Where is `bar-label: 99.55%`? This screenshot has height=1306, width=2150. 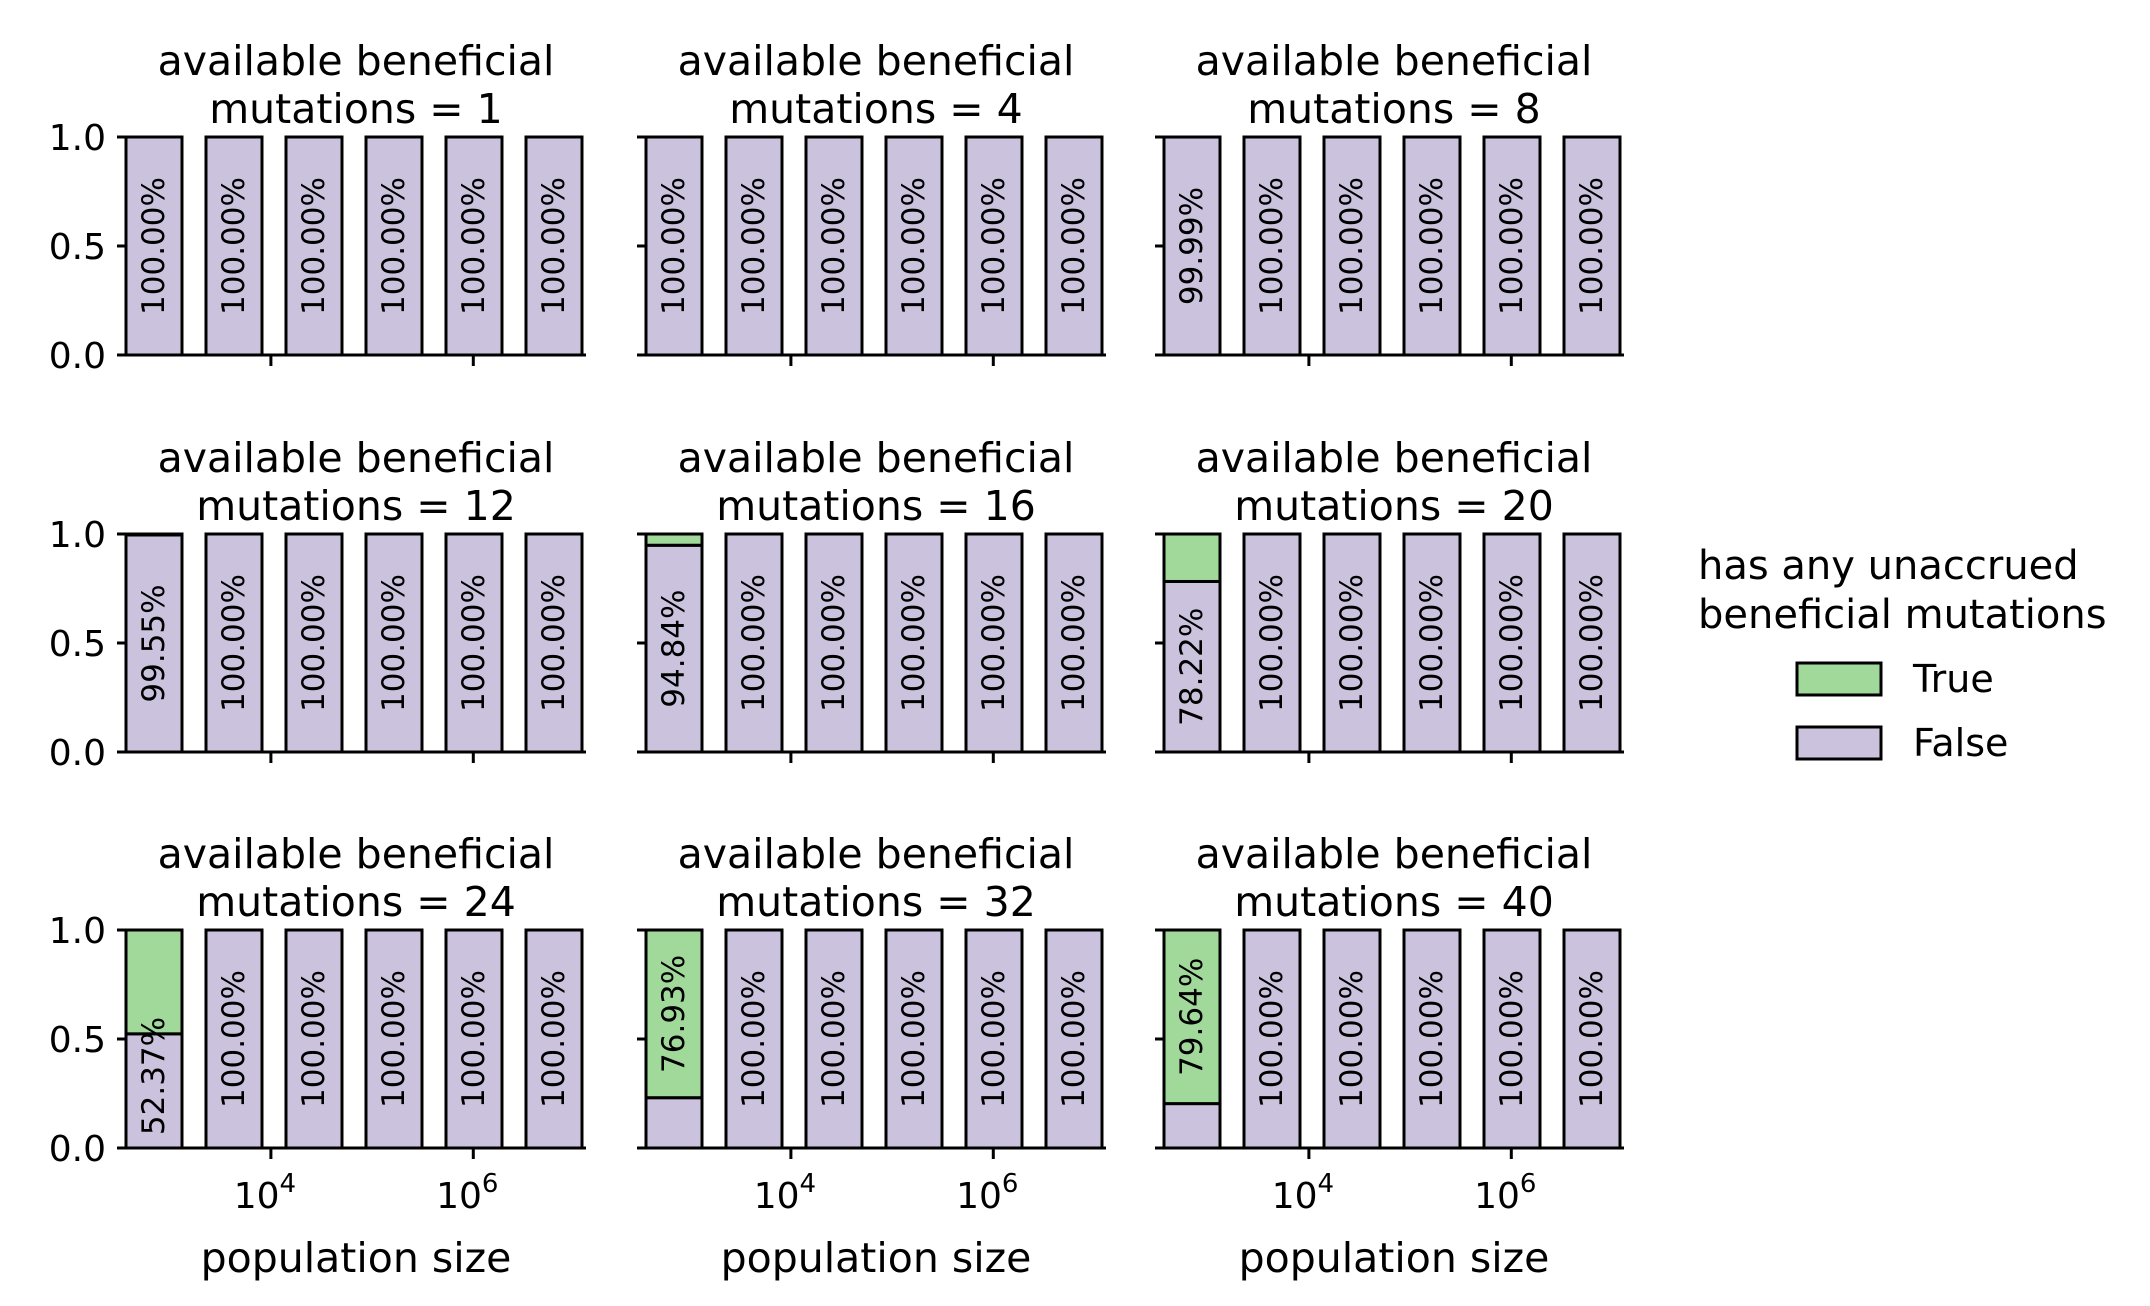 bar-label: 99.55% is located at coordinates (154, 643).